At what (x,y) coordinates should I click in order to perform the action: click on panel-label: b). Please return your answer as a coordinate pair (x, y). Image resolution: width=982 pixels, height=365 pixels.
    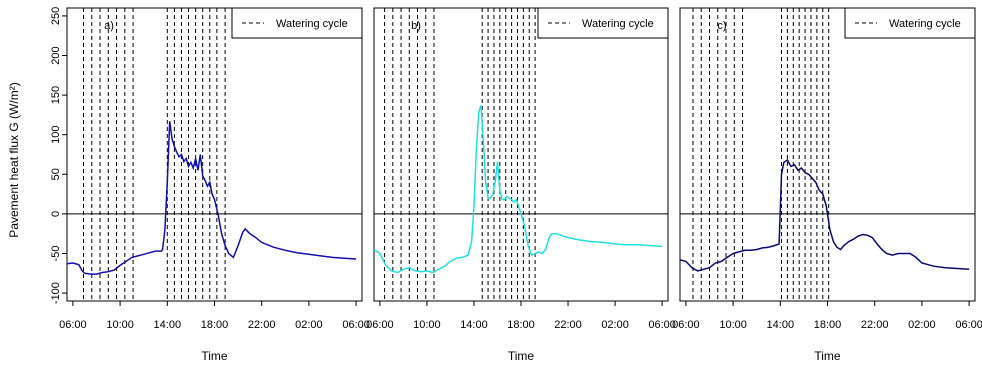
    Looking at the image, I should click on (416, 26).